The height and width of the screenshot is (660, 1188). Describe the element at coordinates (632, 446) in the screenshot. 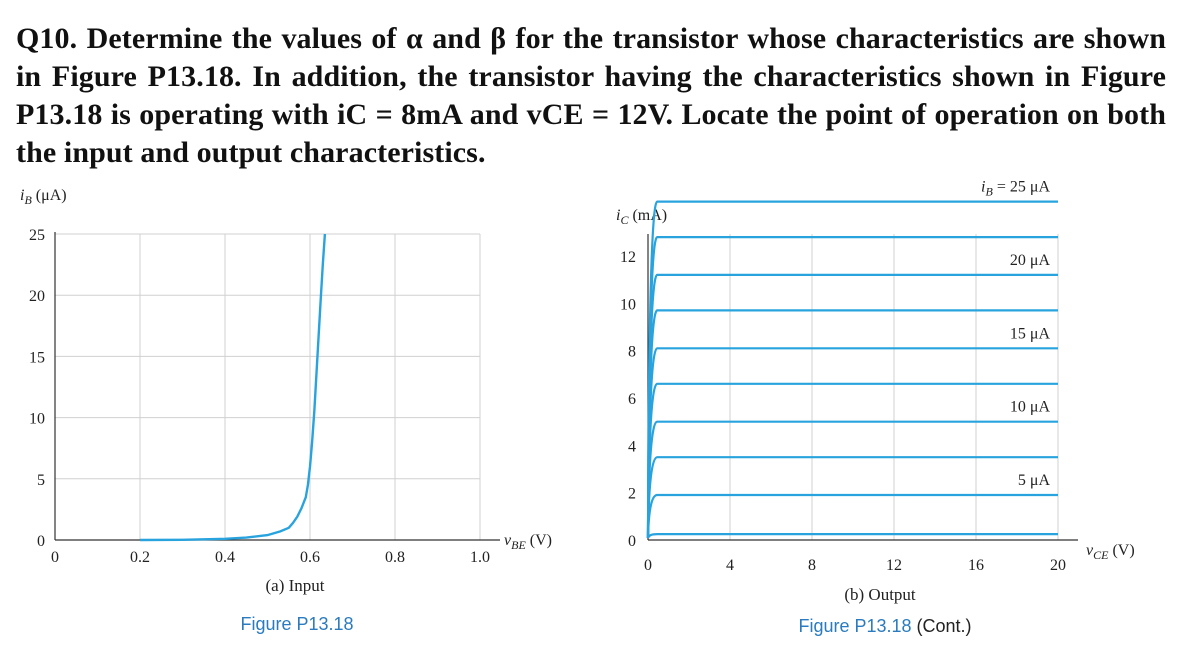

I see `output-y-tick: 4` at that location.